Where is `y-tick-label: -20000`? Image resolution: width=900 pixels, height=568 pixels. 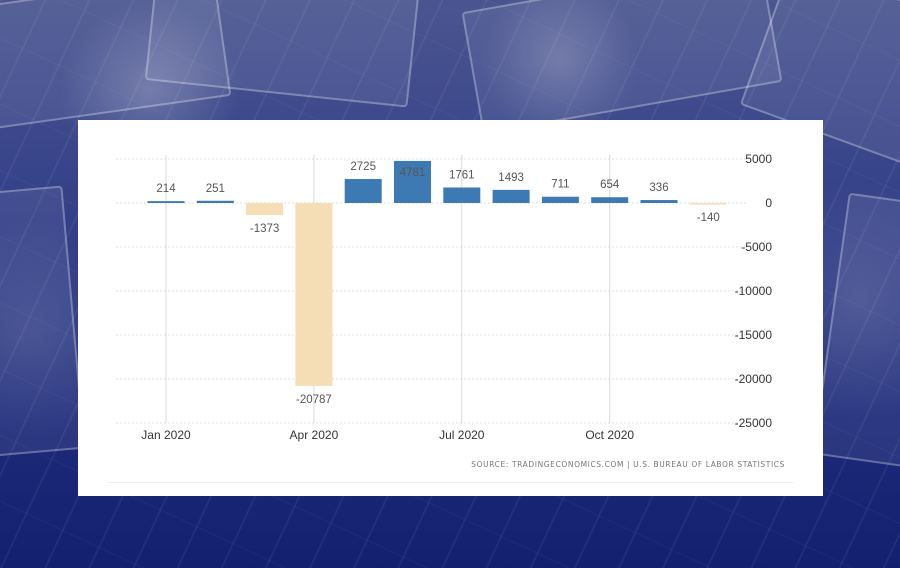
y-tick-label: -20000 is located at coordinates (754, 379).